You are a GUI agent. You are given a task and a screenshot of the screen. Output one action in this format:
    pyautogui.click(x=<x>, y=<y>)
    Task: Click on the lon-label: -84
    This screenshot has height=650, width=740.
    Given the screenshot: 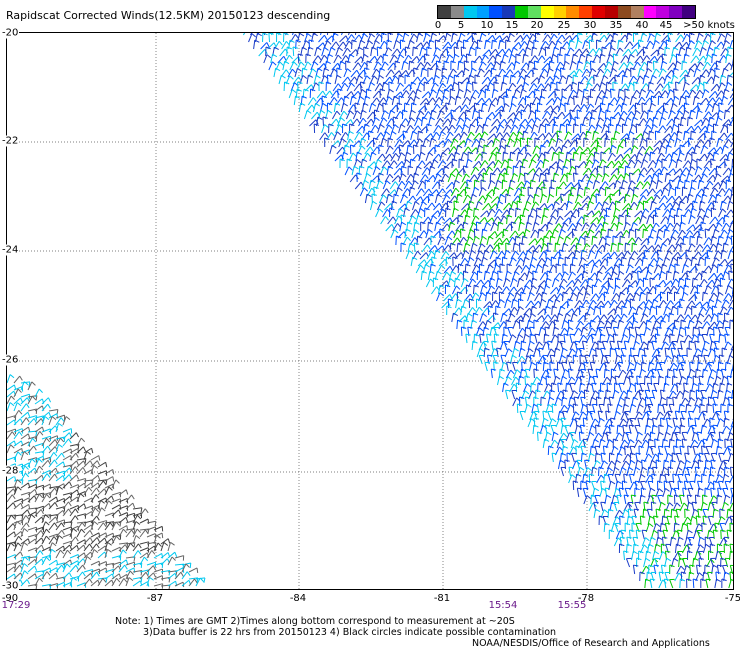 What is the action you would take?
    pyautogui.click(x=298, y=598)
    